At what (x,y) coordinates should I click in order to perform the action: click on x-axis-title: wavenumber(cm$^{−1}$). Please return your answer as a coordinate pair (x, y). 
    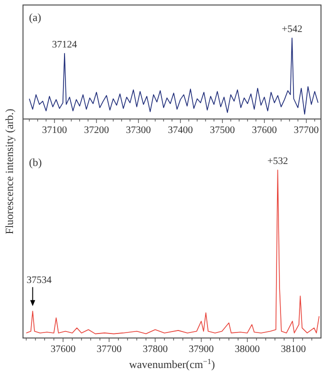
    Looking at the image, I should click on (172, 363).